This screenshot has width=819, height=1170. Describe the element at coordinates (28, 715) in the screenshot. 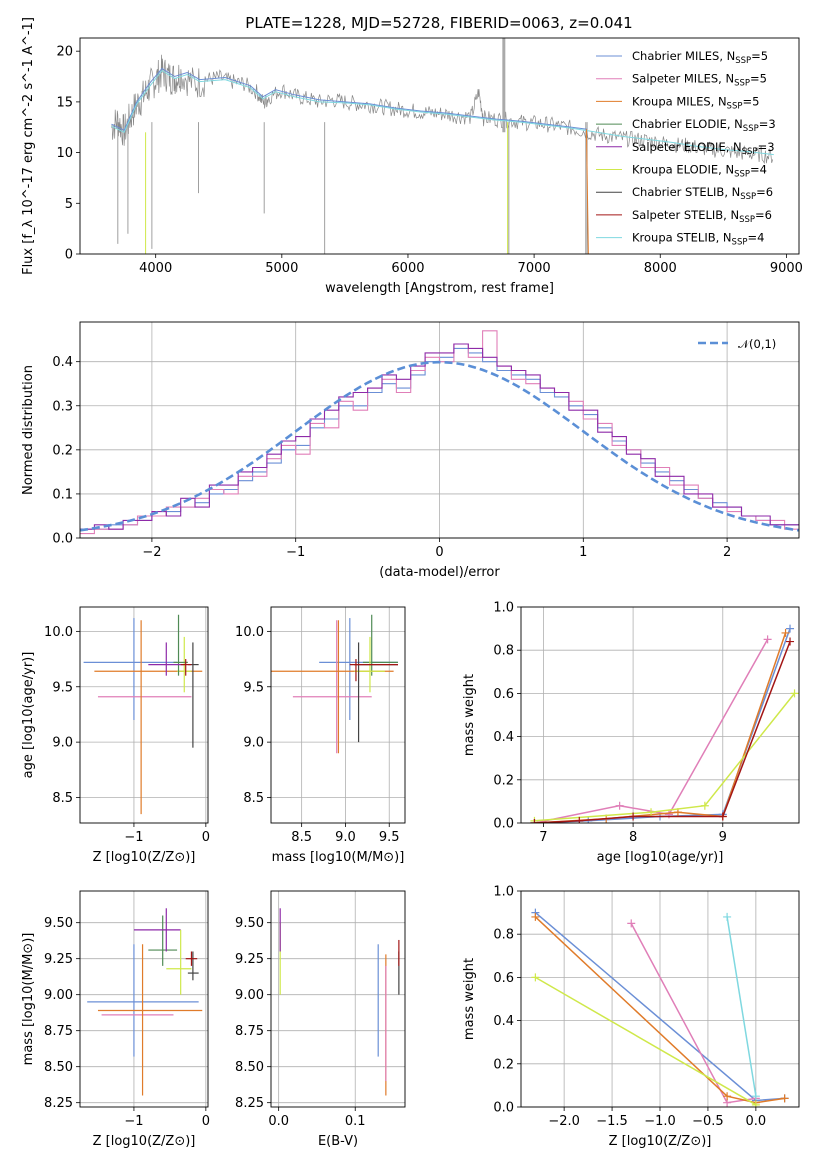

I see `y-axis-label: age [log10(age/yr)]` at that location.